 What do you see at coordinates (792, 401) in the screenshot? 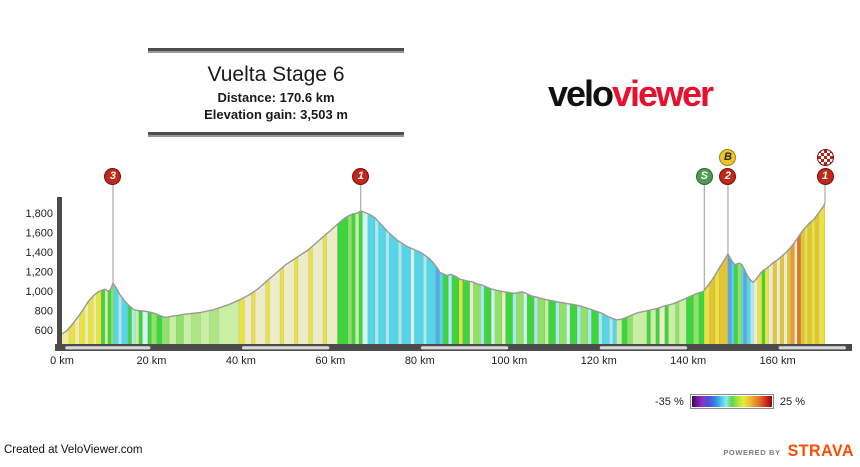
I see `legend-max-label: 25 %` at bounding box center [792, 401].